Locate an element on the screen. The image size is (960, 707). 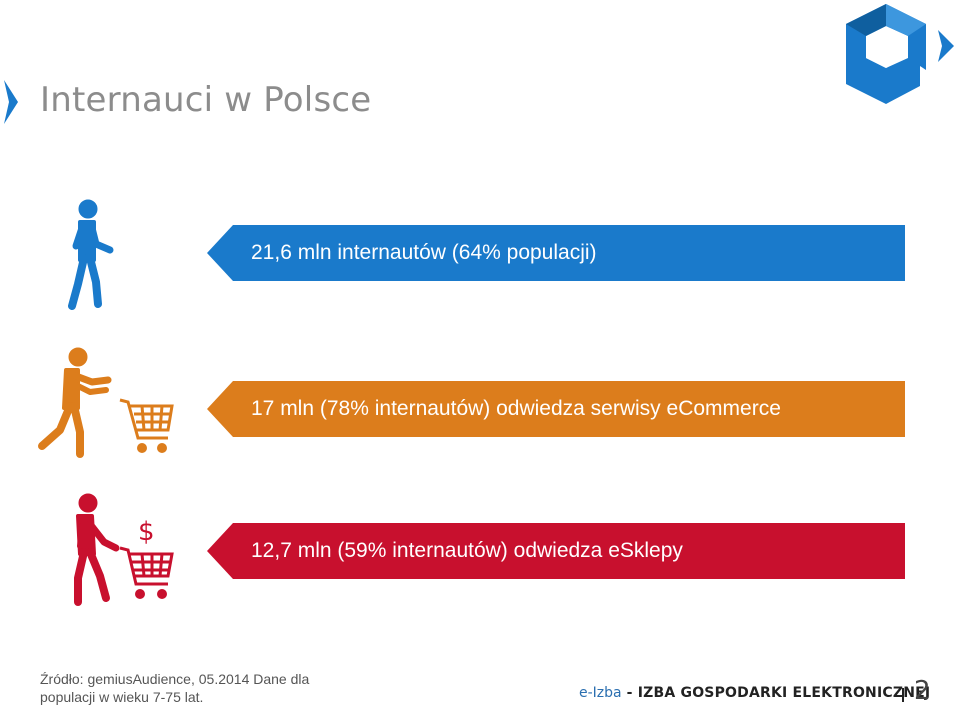
left-chevron-icon is located at coordinates (11, 102).